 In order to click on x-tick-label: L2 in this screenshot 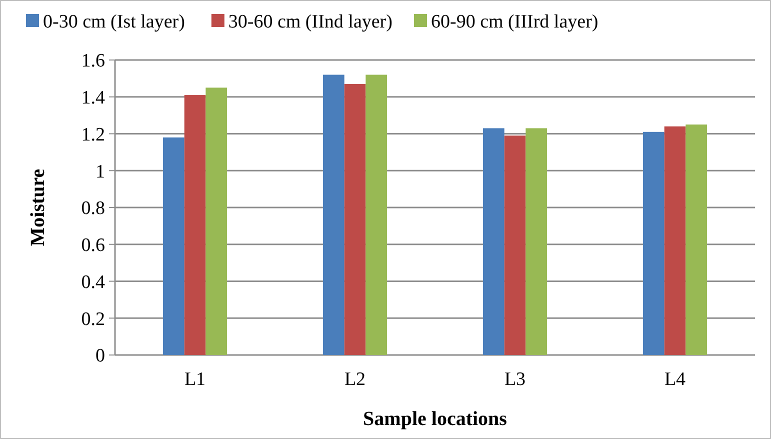, I will do `click(355, 379)`.